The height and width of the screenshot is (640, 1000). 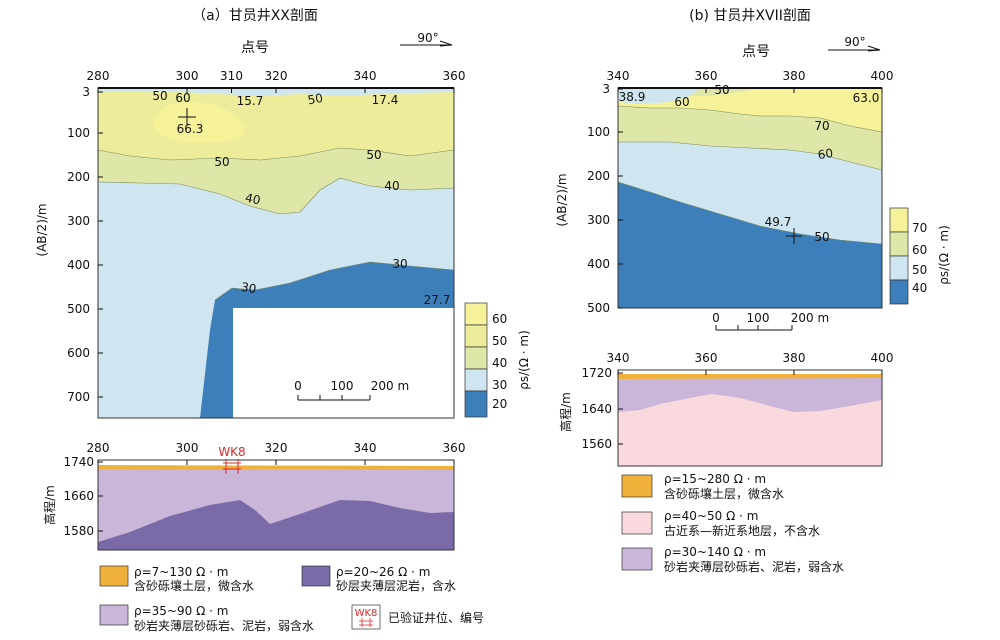 I want to click on panel-b-contour-lines, so click(x=750, y=175).